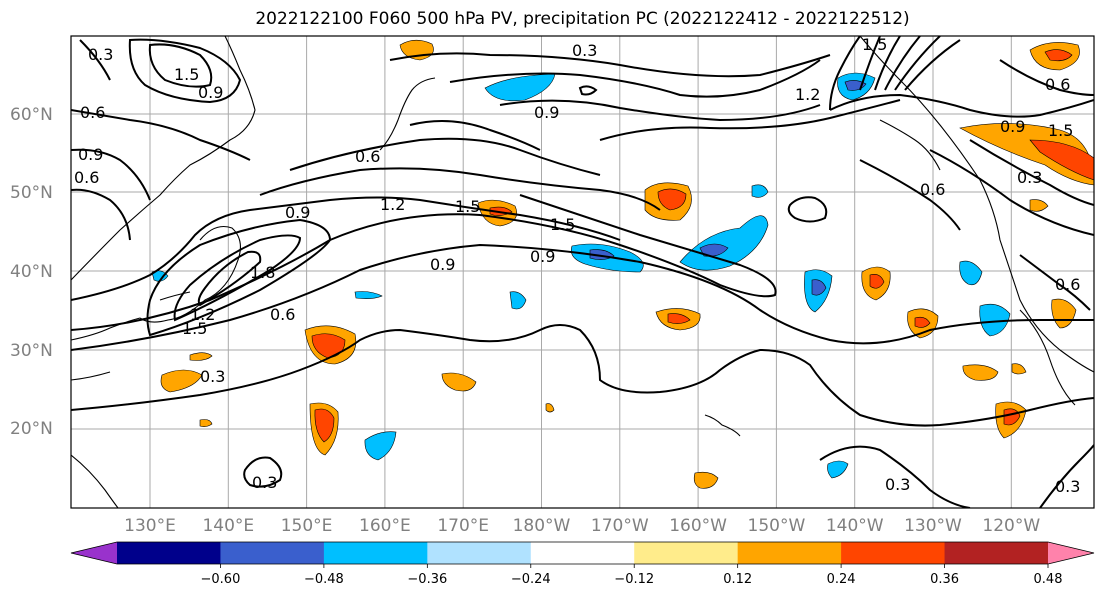 The height and width of the screenshot is (601, 1105). Describe the element at coordinates (634, 579) in the screenshot. I see `colorbar-tick-label: −0.12` at that location.